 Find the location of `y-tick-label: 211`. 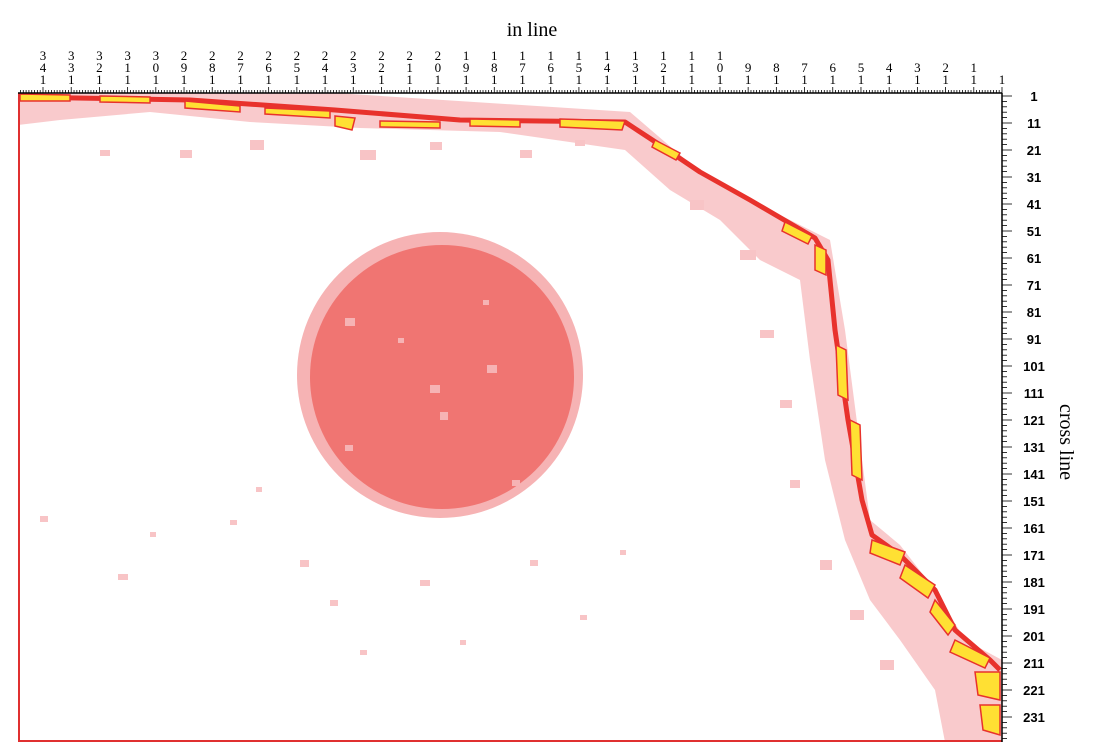

y-tick-label: 211 is located at coordinates (1034, 663).